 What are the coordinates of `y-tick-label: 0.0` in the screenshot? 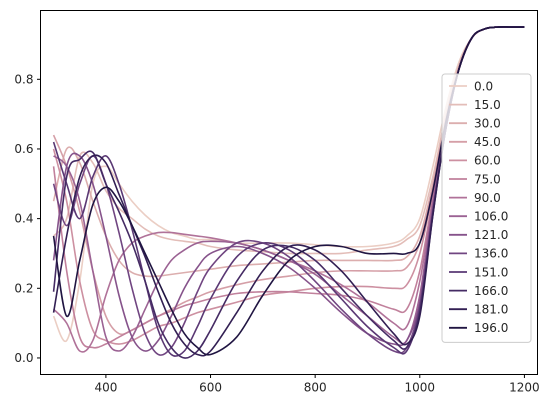 It's located at (23, 358).